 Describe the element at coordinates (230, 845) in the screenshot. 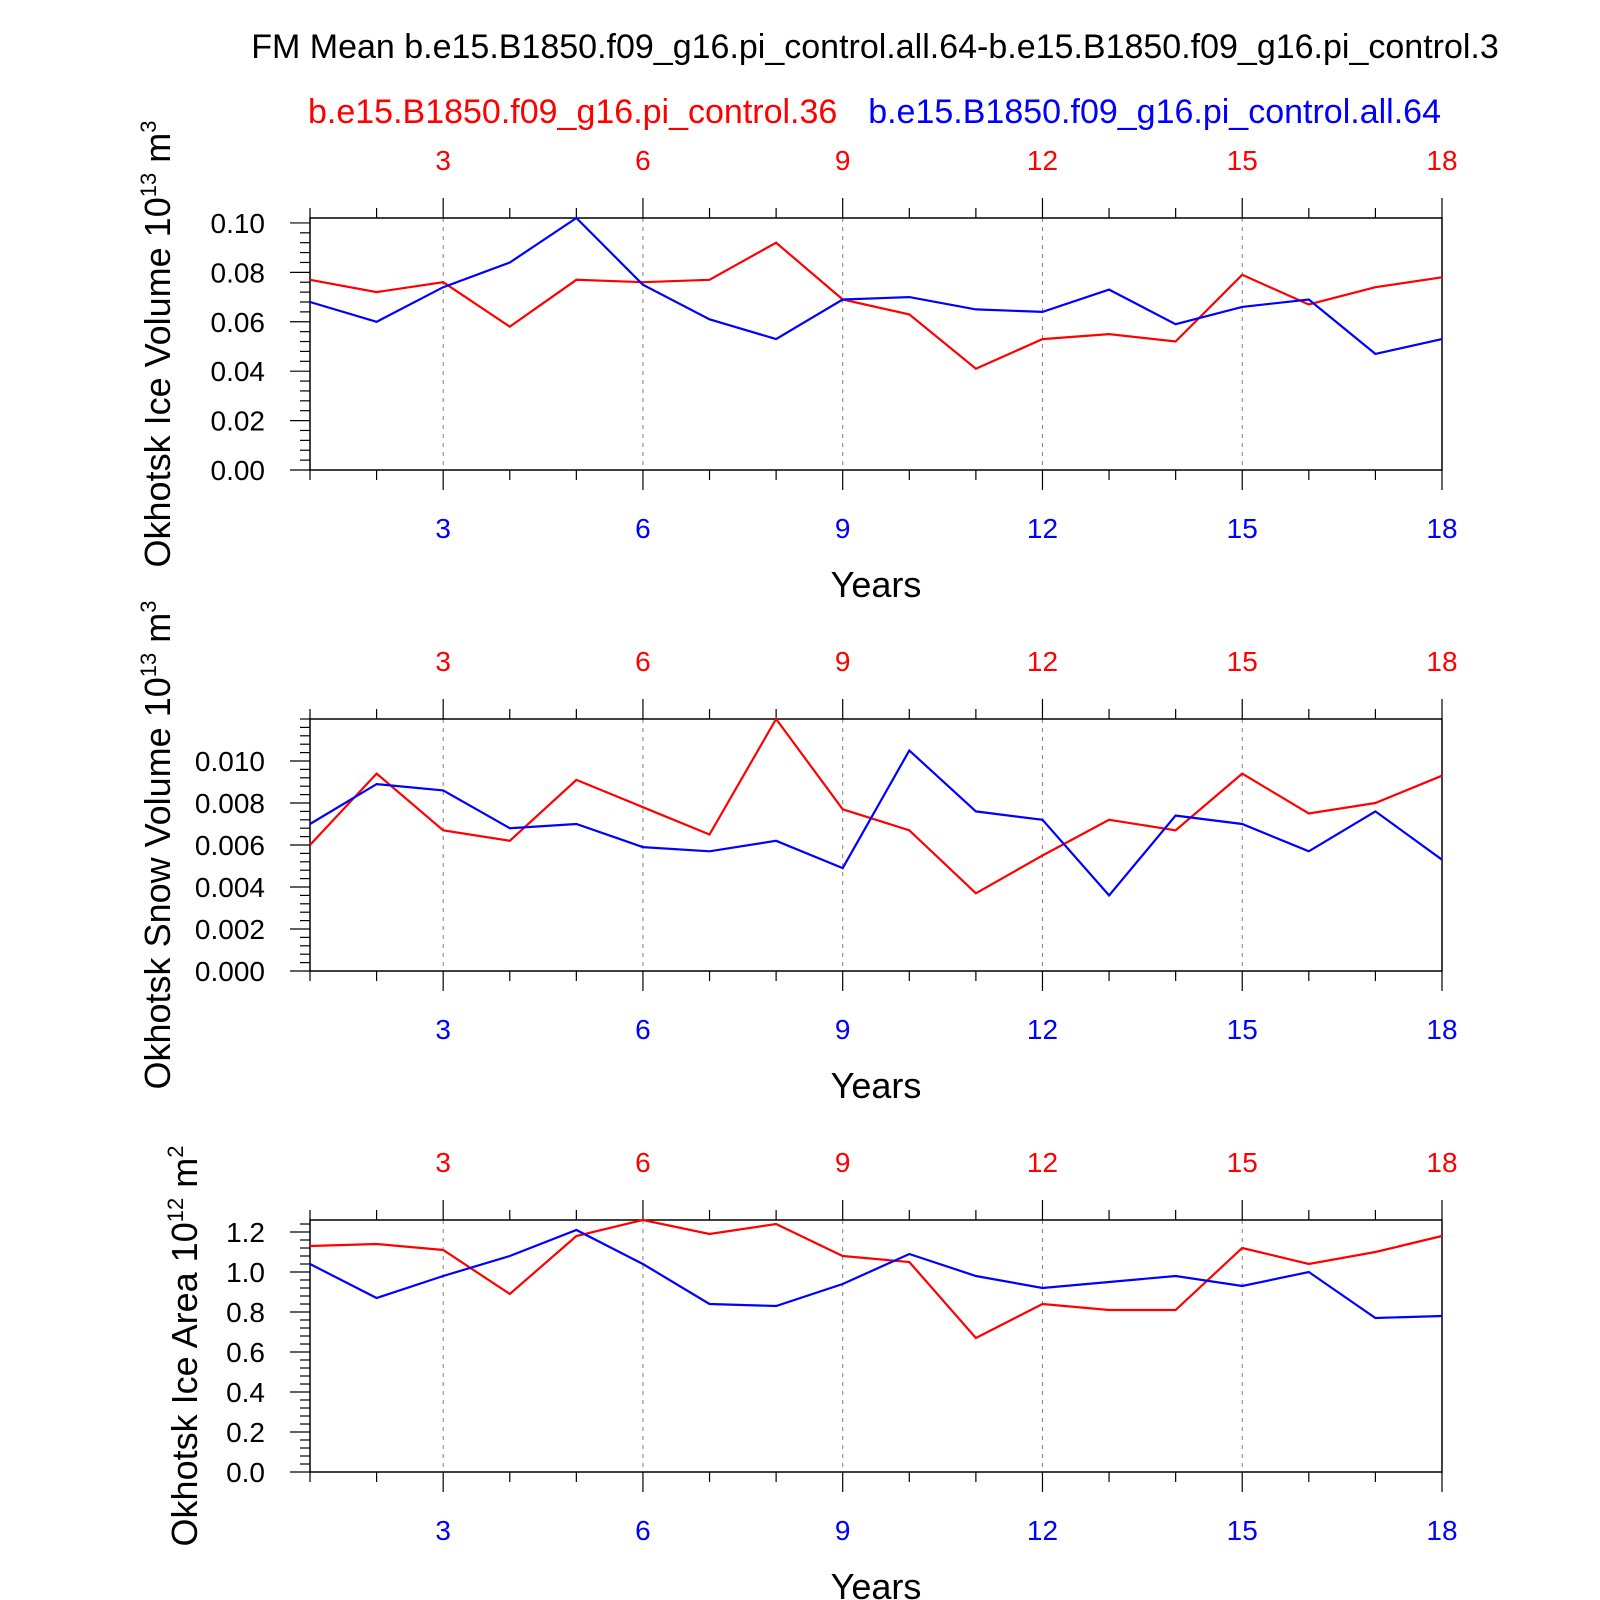

I see `y-tick-label: 0.006` at that location.